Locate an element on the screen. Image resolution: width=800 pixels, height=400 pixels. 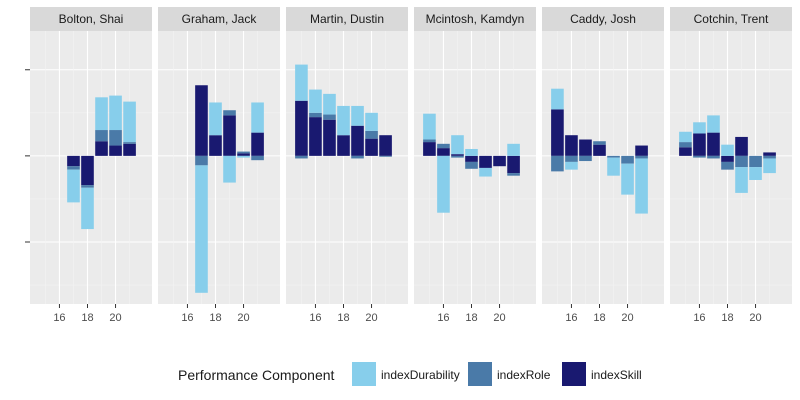
facet-panel-cotchin-trent: Cotchin, Trent 16 18 20 is located at coordinates (731, 165).